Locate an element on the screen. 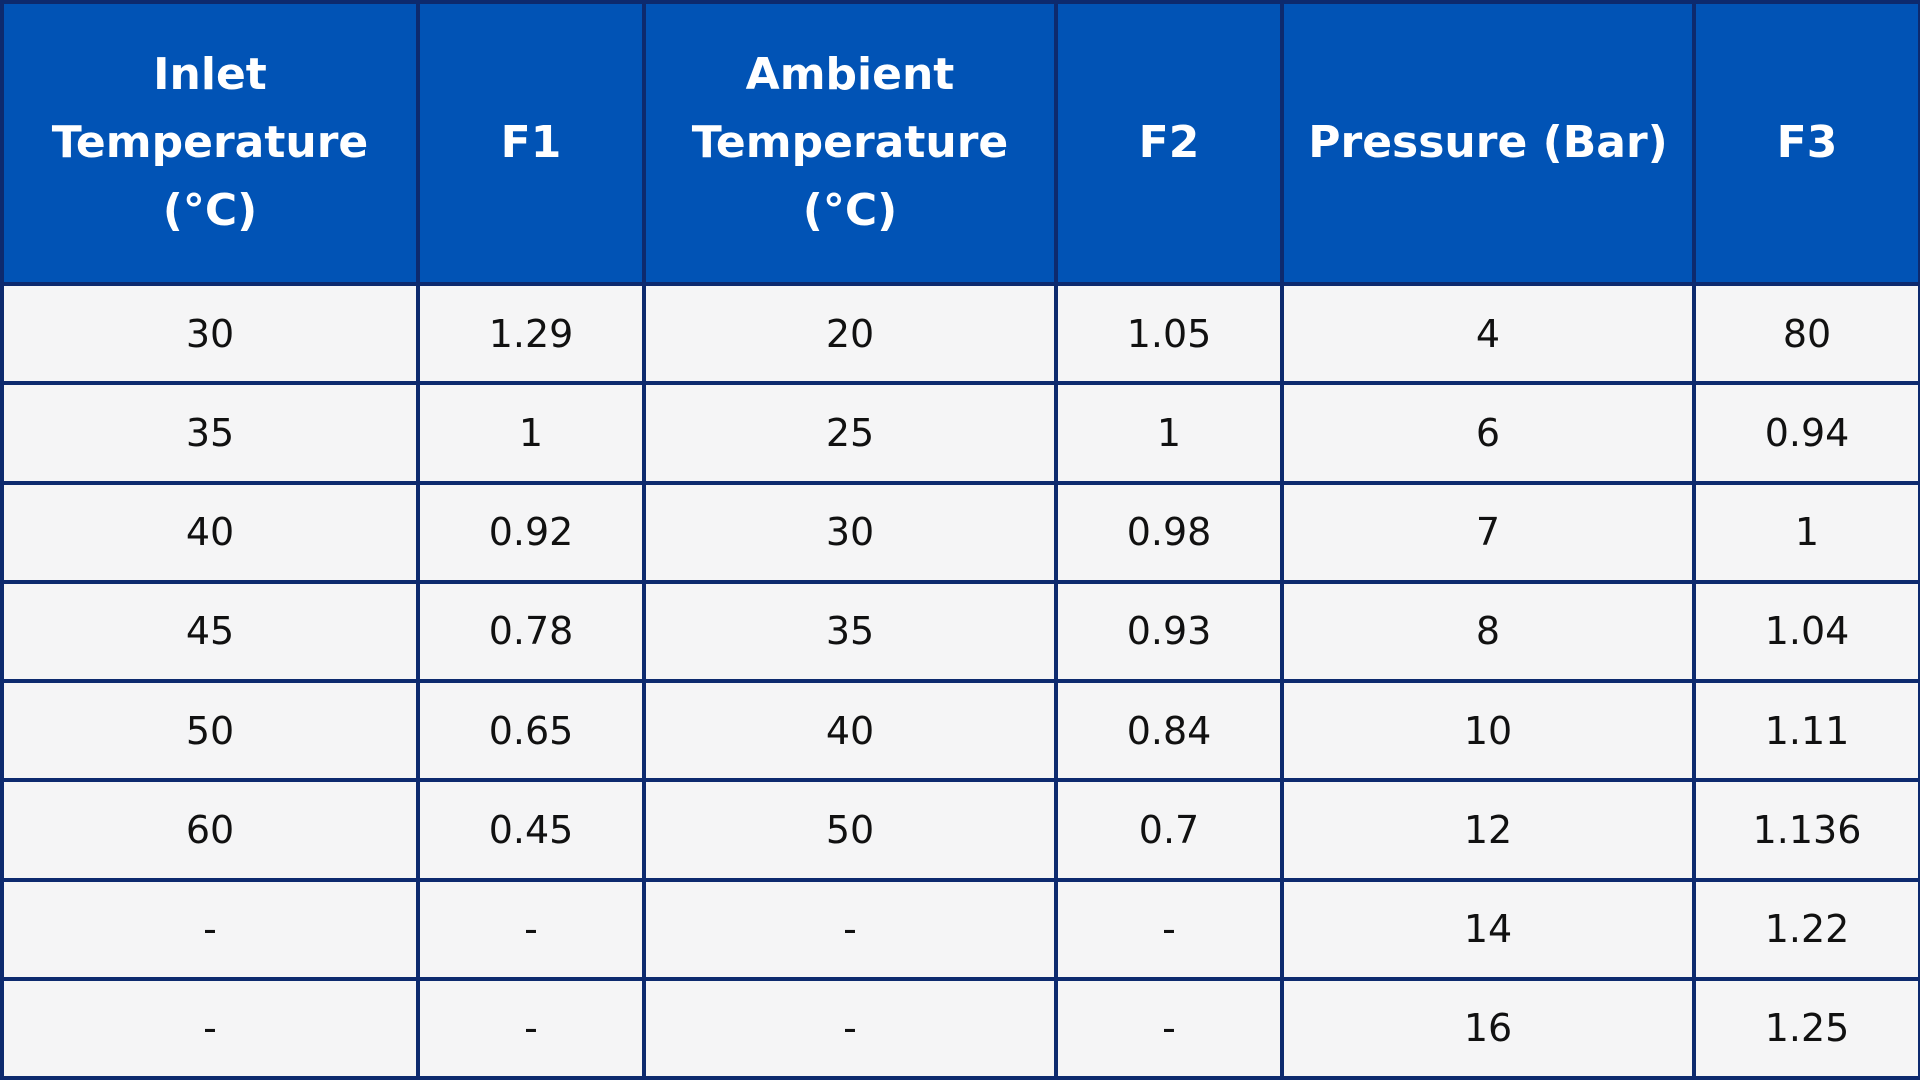 The width and height of the screenshot is (1920, 1082). cell-f3: 1.136 is located at coordinates (1806, 830).